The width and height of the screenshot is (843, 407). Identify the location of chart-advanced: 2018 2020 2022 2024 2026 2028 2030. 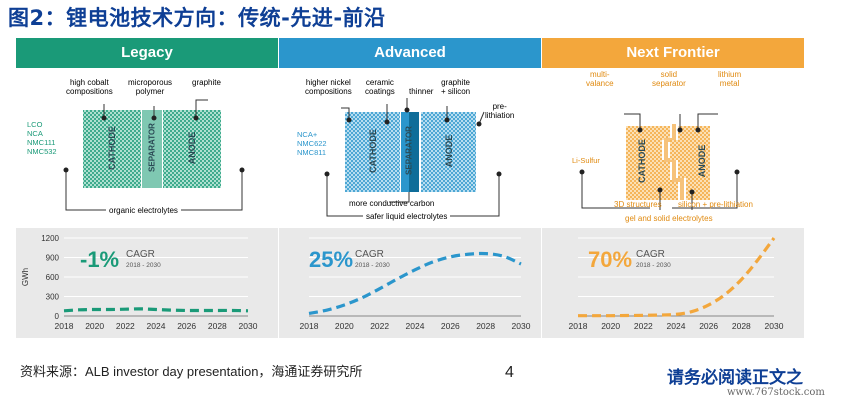
(415, 284).